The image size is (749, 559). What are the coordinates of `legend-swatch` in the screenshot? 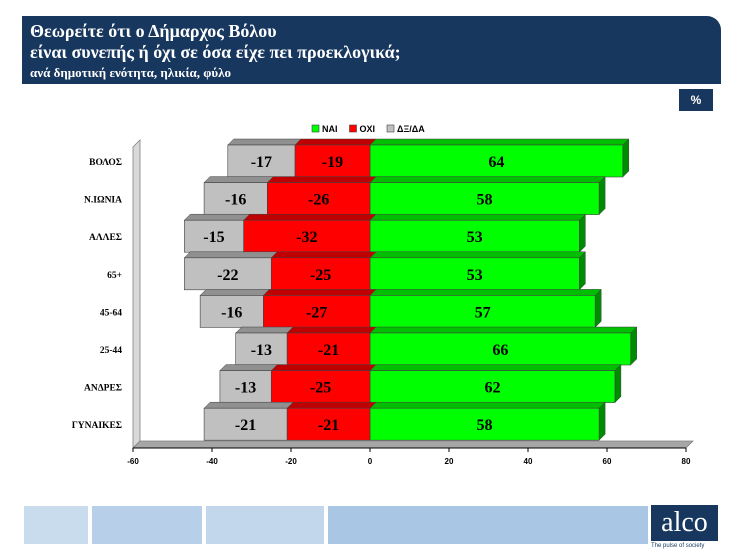 It's located at (353, 128).